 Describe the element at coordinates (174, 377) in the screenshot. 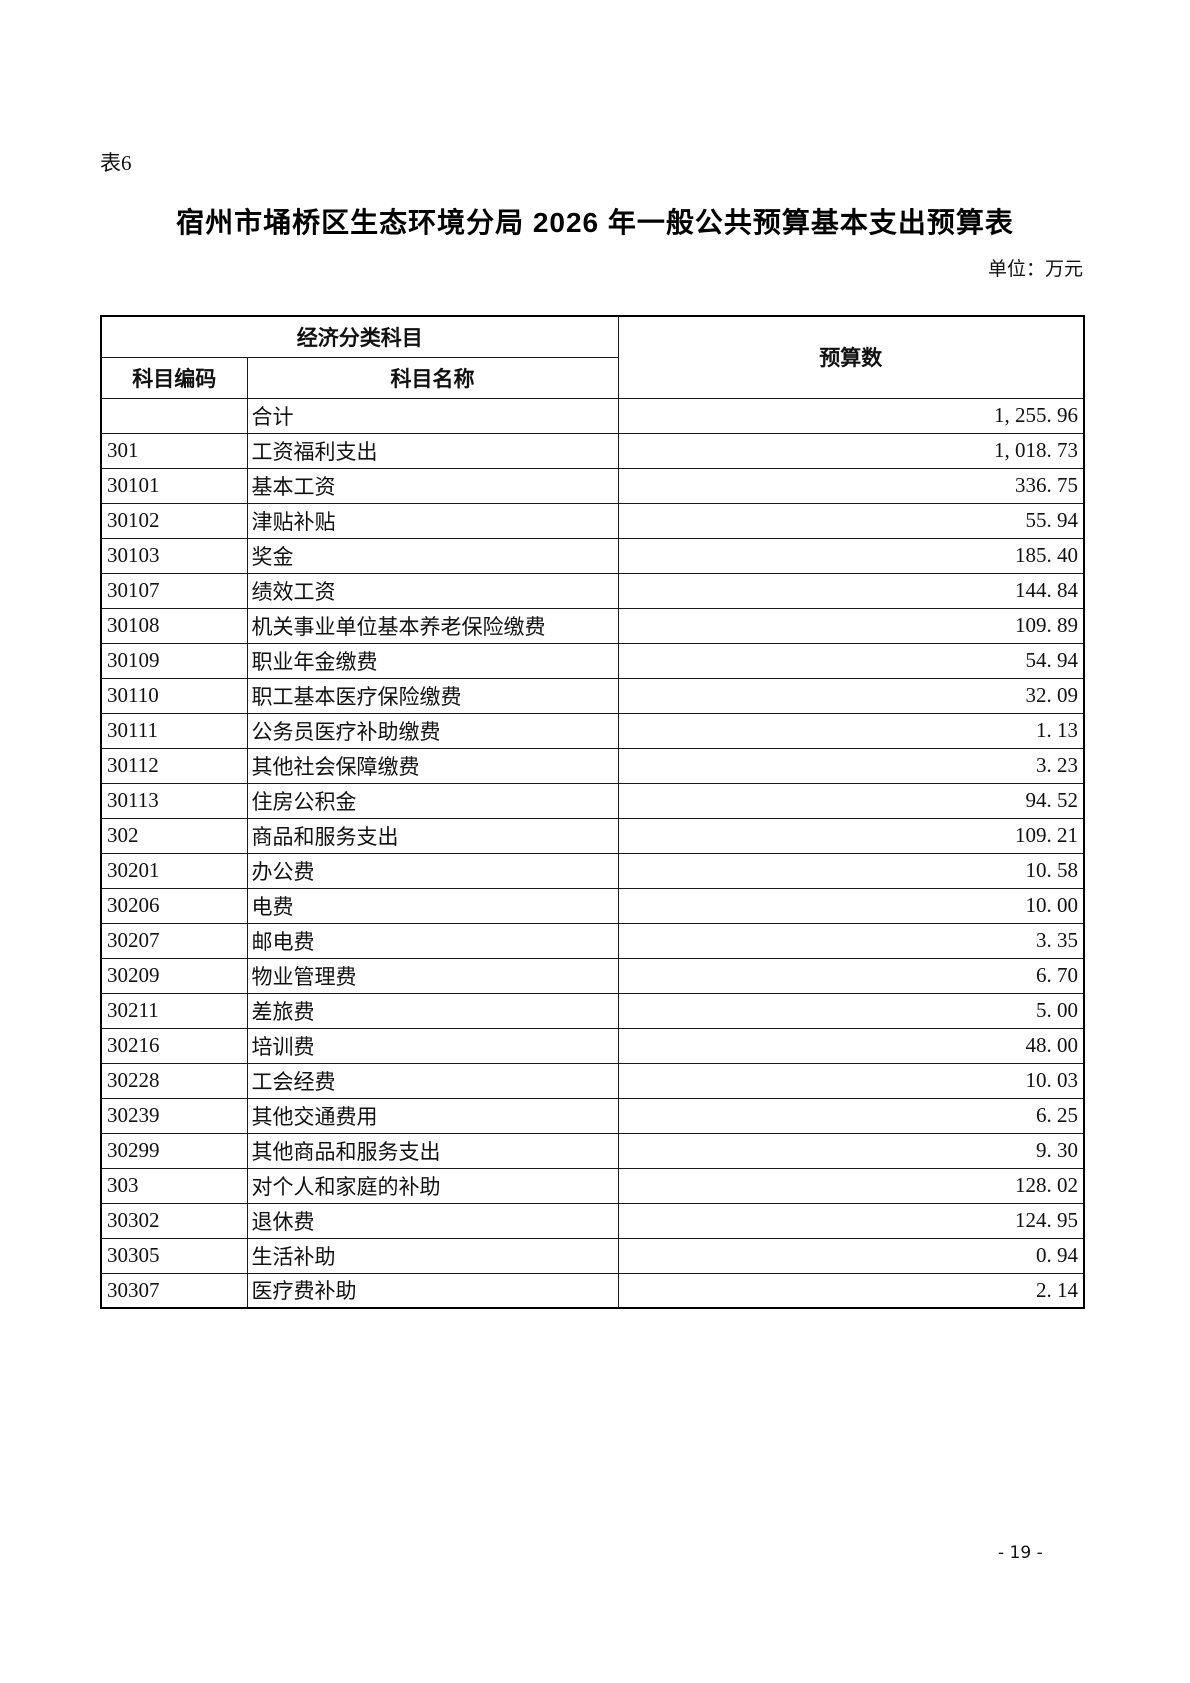

I see `header-subject-code: 科目编码` at that location.